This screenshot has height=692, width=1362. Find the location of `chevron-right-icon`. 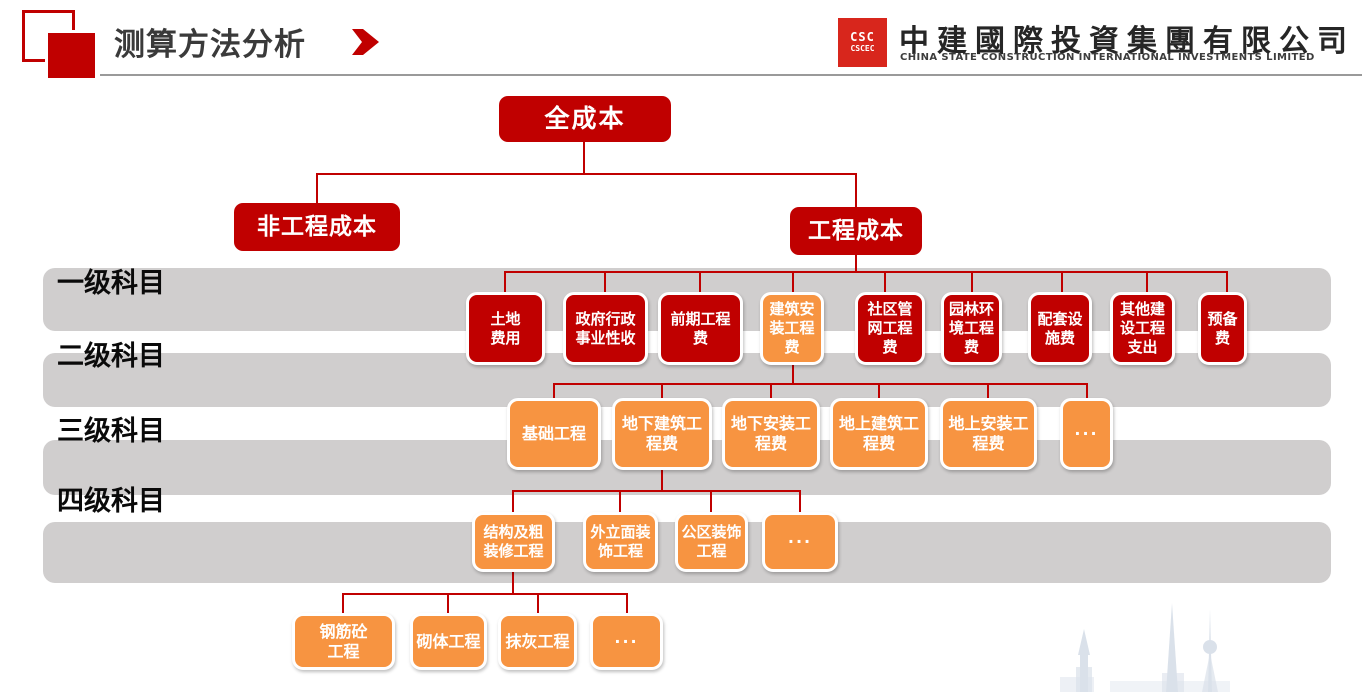

chevron-right-icon is located at coordinates (365, 44).